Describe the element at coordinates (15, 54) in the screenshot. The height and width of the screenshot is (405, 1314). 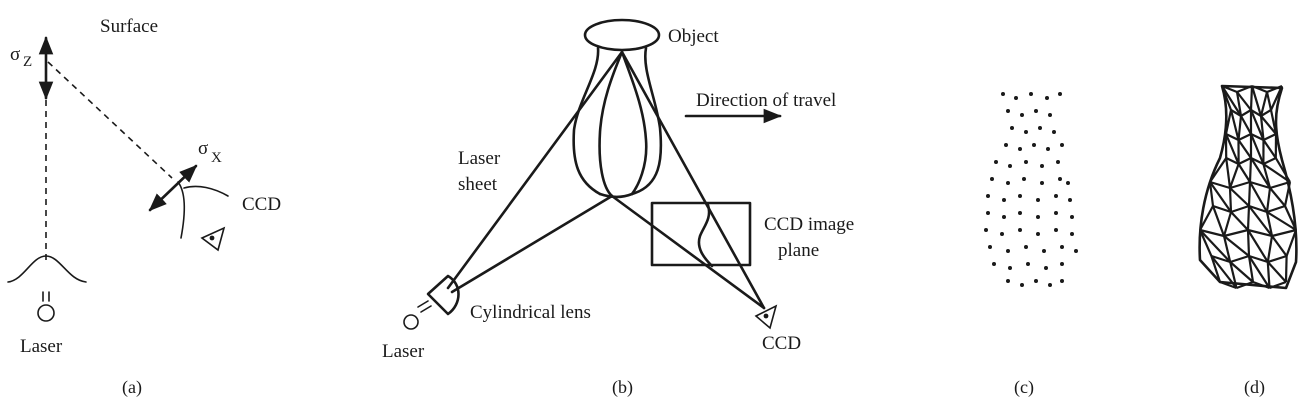
I see `sigma-z-symbol: σ` at that location.